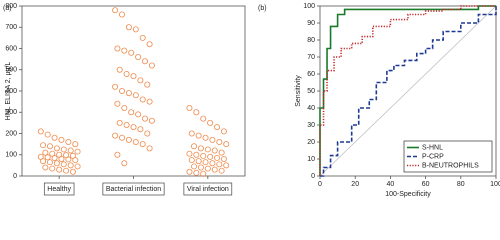 Image resolution: width=500 pixels, height=240 pixels. Describe the element at coordinates (433, 156) in the screenshot. I see `legend-label: P-CRP` at that location.